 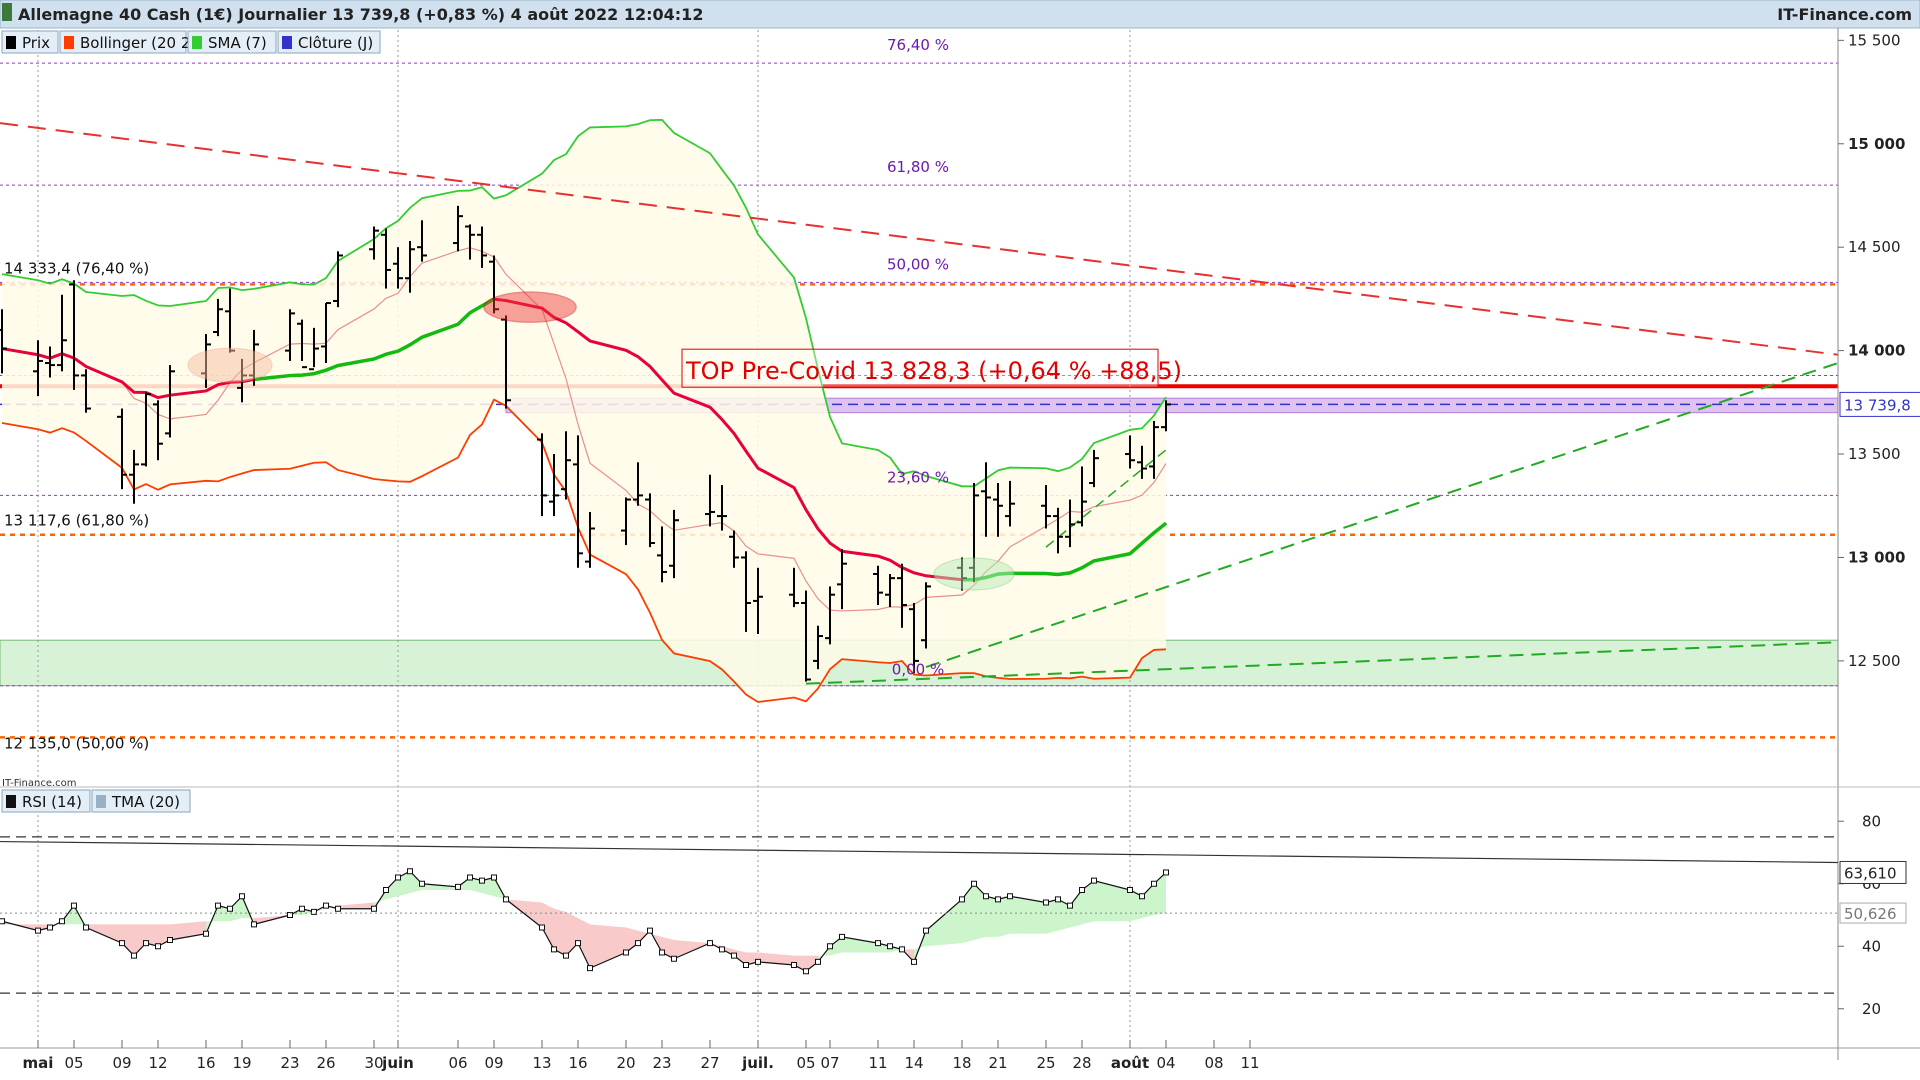 I want to click on x-tick-label: 04, so click(x=1165, y=1063).